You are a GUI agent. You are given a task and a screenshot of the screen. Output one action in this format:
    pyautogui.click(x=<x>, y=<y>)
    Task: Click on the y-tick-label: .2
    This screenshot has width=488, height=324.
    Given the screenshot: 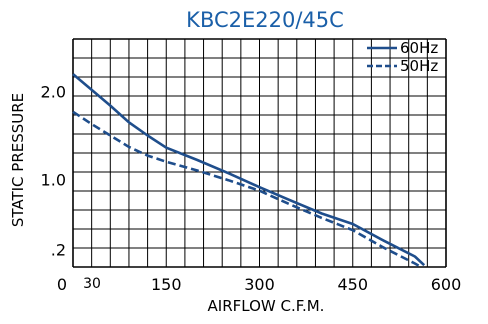 What is the action you would take?
    pyautogui.click(x=58, y=249)
    